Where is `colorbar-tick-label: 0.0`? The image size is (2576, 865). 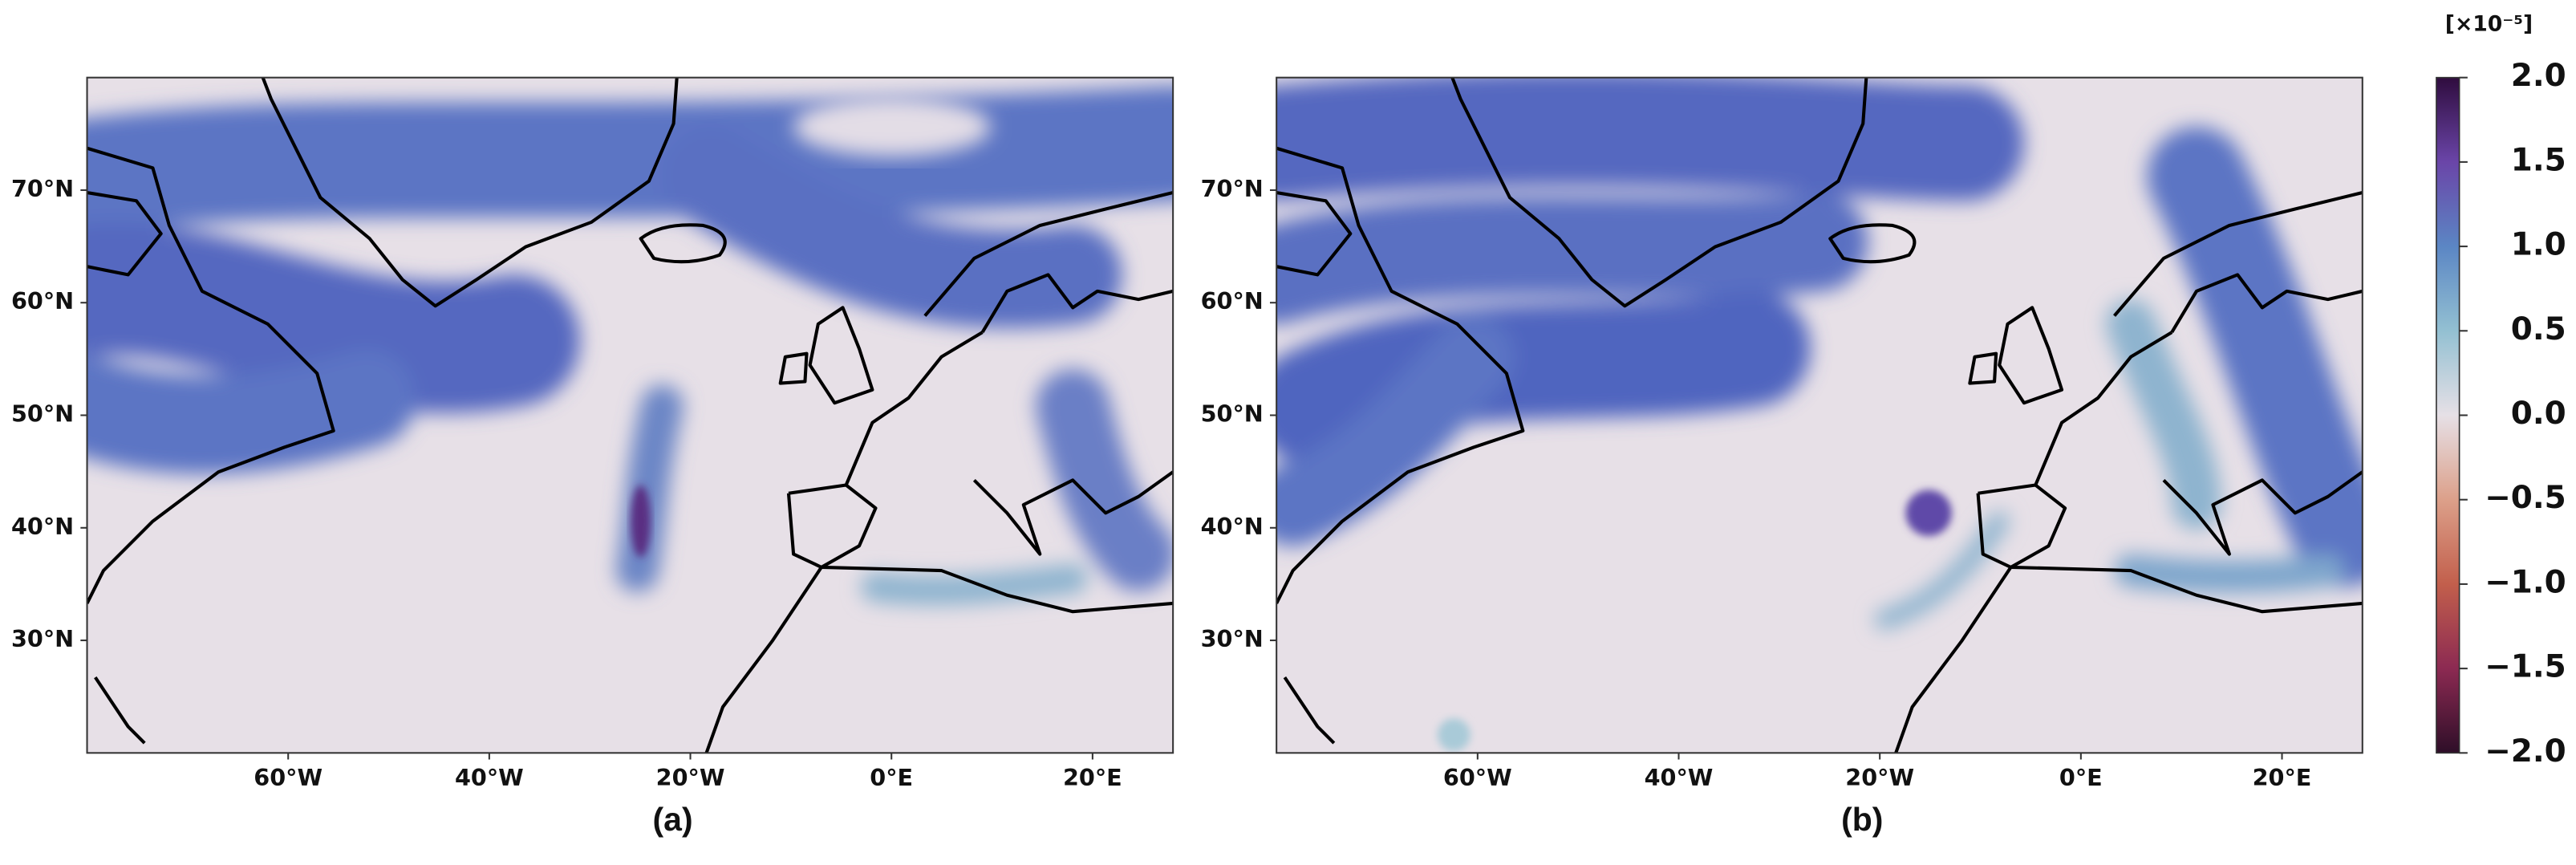
colorbar-tick-label: 0.0 is located at coordinates (2538, 414).